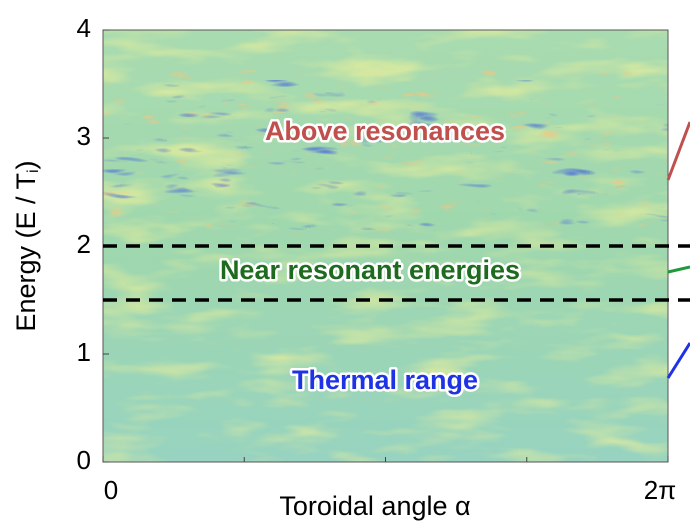 The height and width of the screenshot is (526, 690). I want to click on y-tick-label: 3, so click(84, 136).